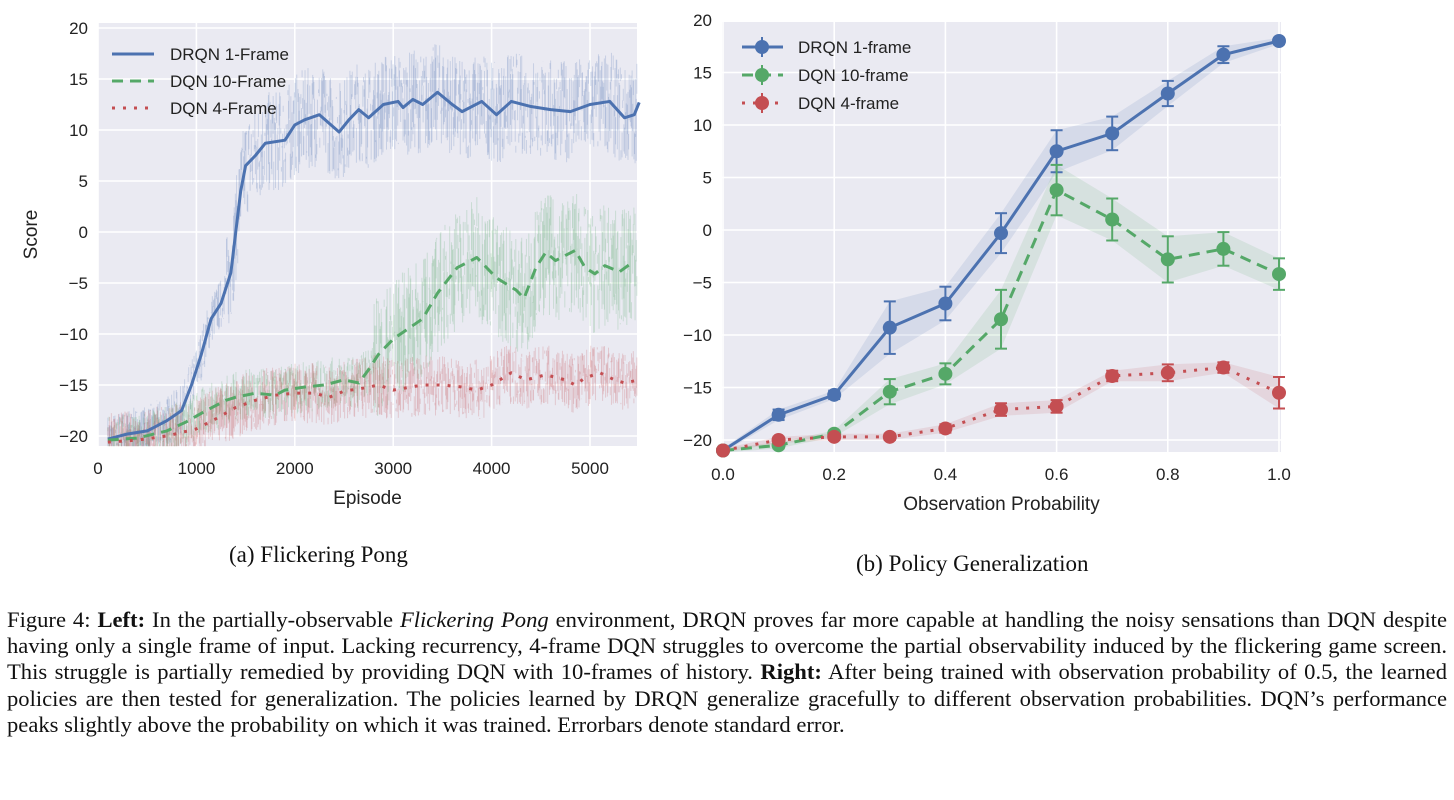 Image resolution: width=1454 pixels, height=800 pixels. Describe the element at coordinates (853, 75) in the screenshot. I see `legend-label: DQN 10-frame` at that location.